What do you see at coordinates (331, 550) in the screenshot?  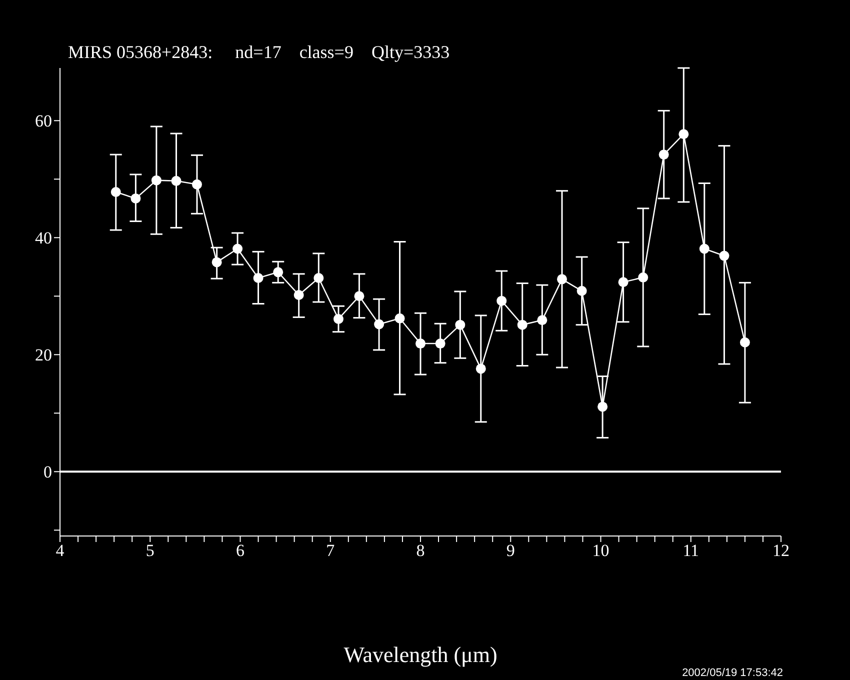 I see `x-tick-label: 7` at bounding box center [331, 550].